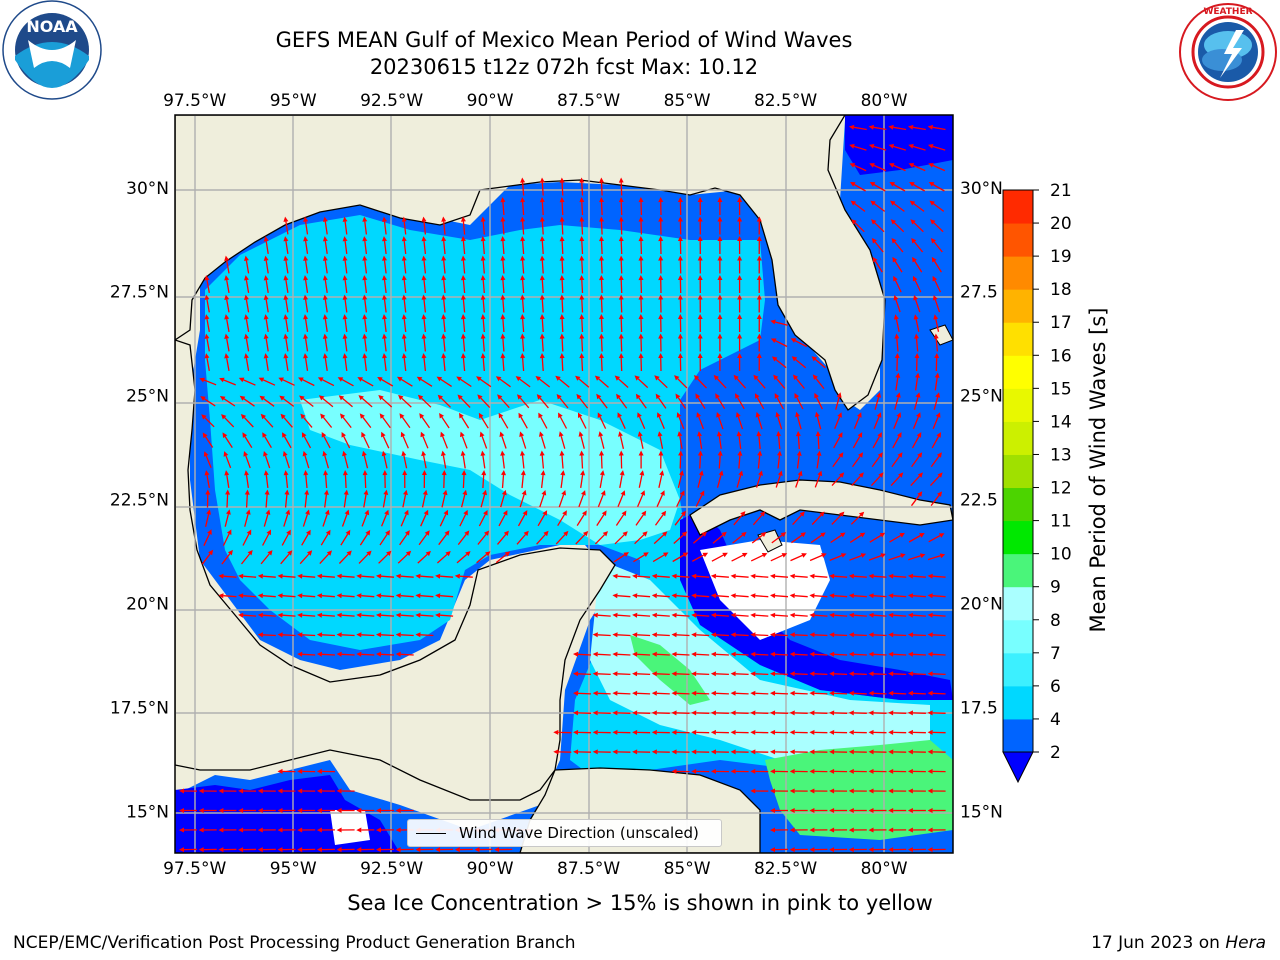 The image size is (1280, 960). Describe the element at coordinates (816, 605) in the screenshot. I see `yucatan-channel-deep` at that location.